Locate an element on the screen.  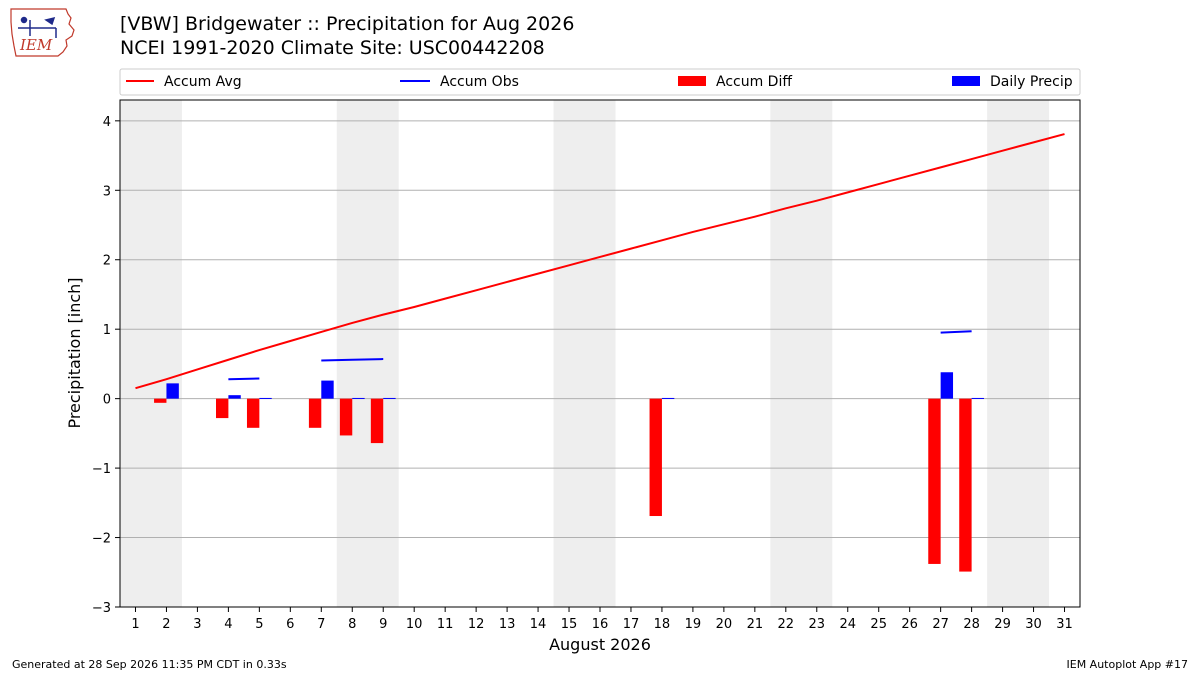
y-tick-label: 4 is located at coordinates (107, 122).